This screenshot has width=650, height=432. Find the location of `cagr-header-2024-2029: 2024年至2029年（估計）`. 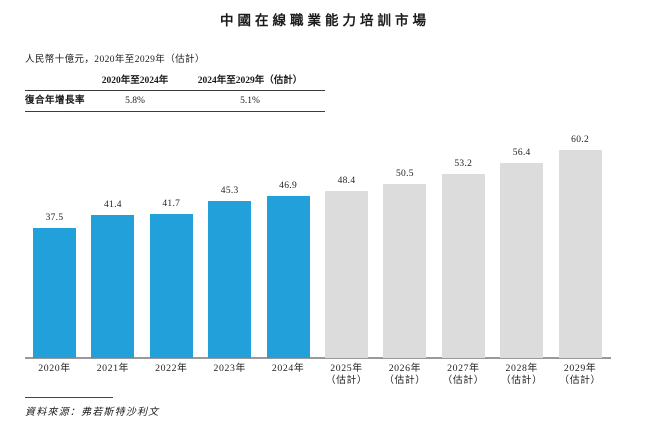

cagr-header-2024-2029: 2024年至2029年（估計） is located at coordinates (250, 81).